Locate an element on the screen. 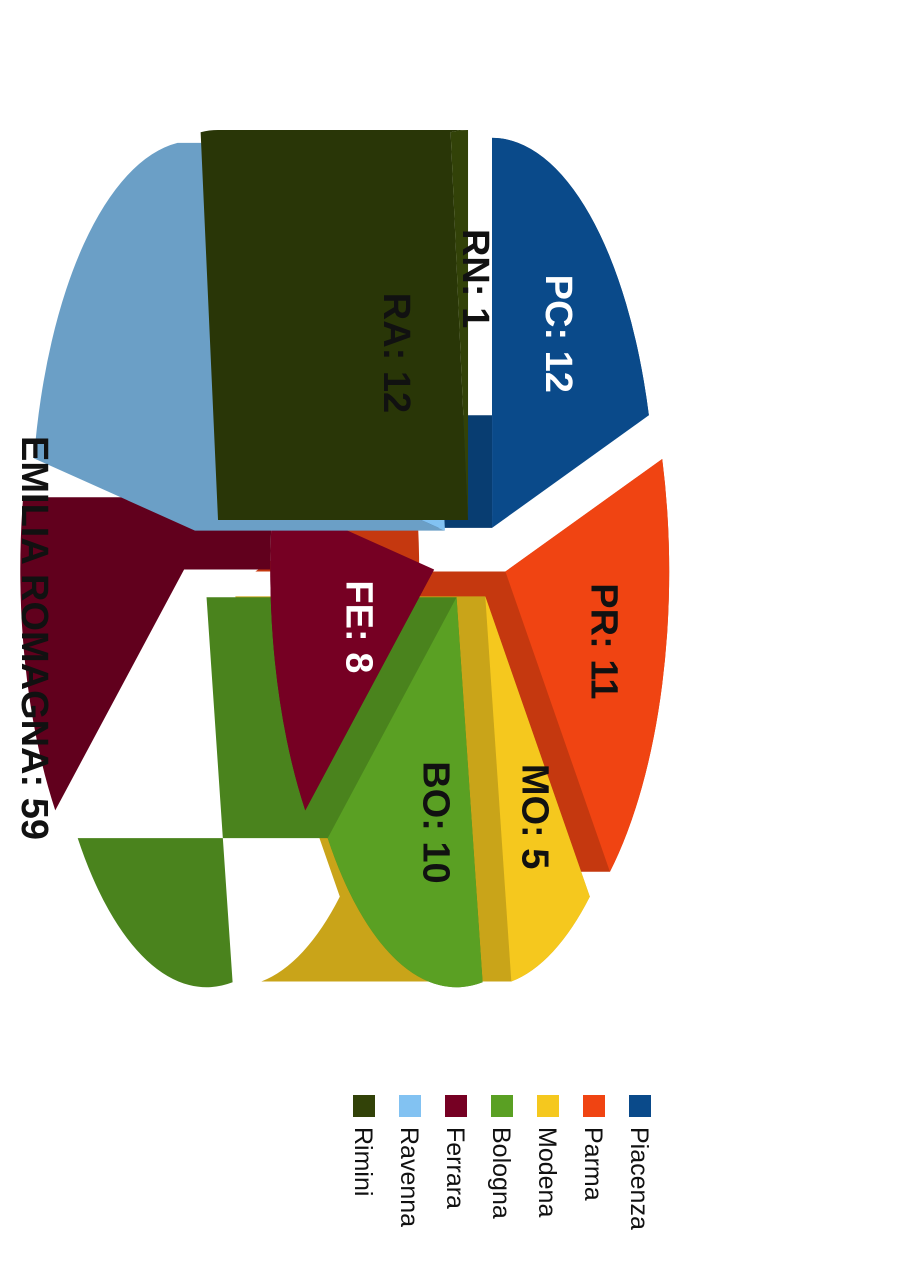 This screenshot has height=1276, width=897. legend-swatch-mo is located at coordinates (548, 1106).